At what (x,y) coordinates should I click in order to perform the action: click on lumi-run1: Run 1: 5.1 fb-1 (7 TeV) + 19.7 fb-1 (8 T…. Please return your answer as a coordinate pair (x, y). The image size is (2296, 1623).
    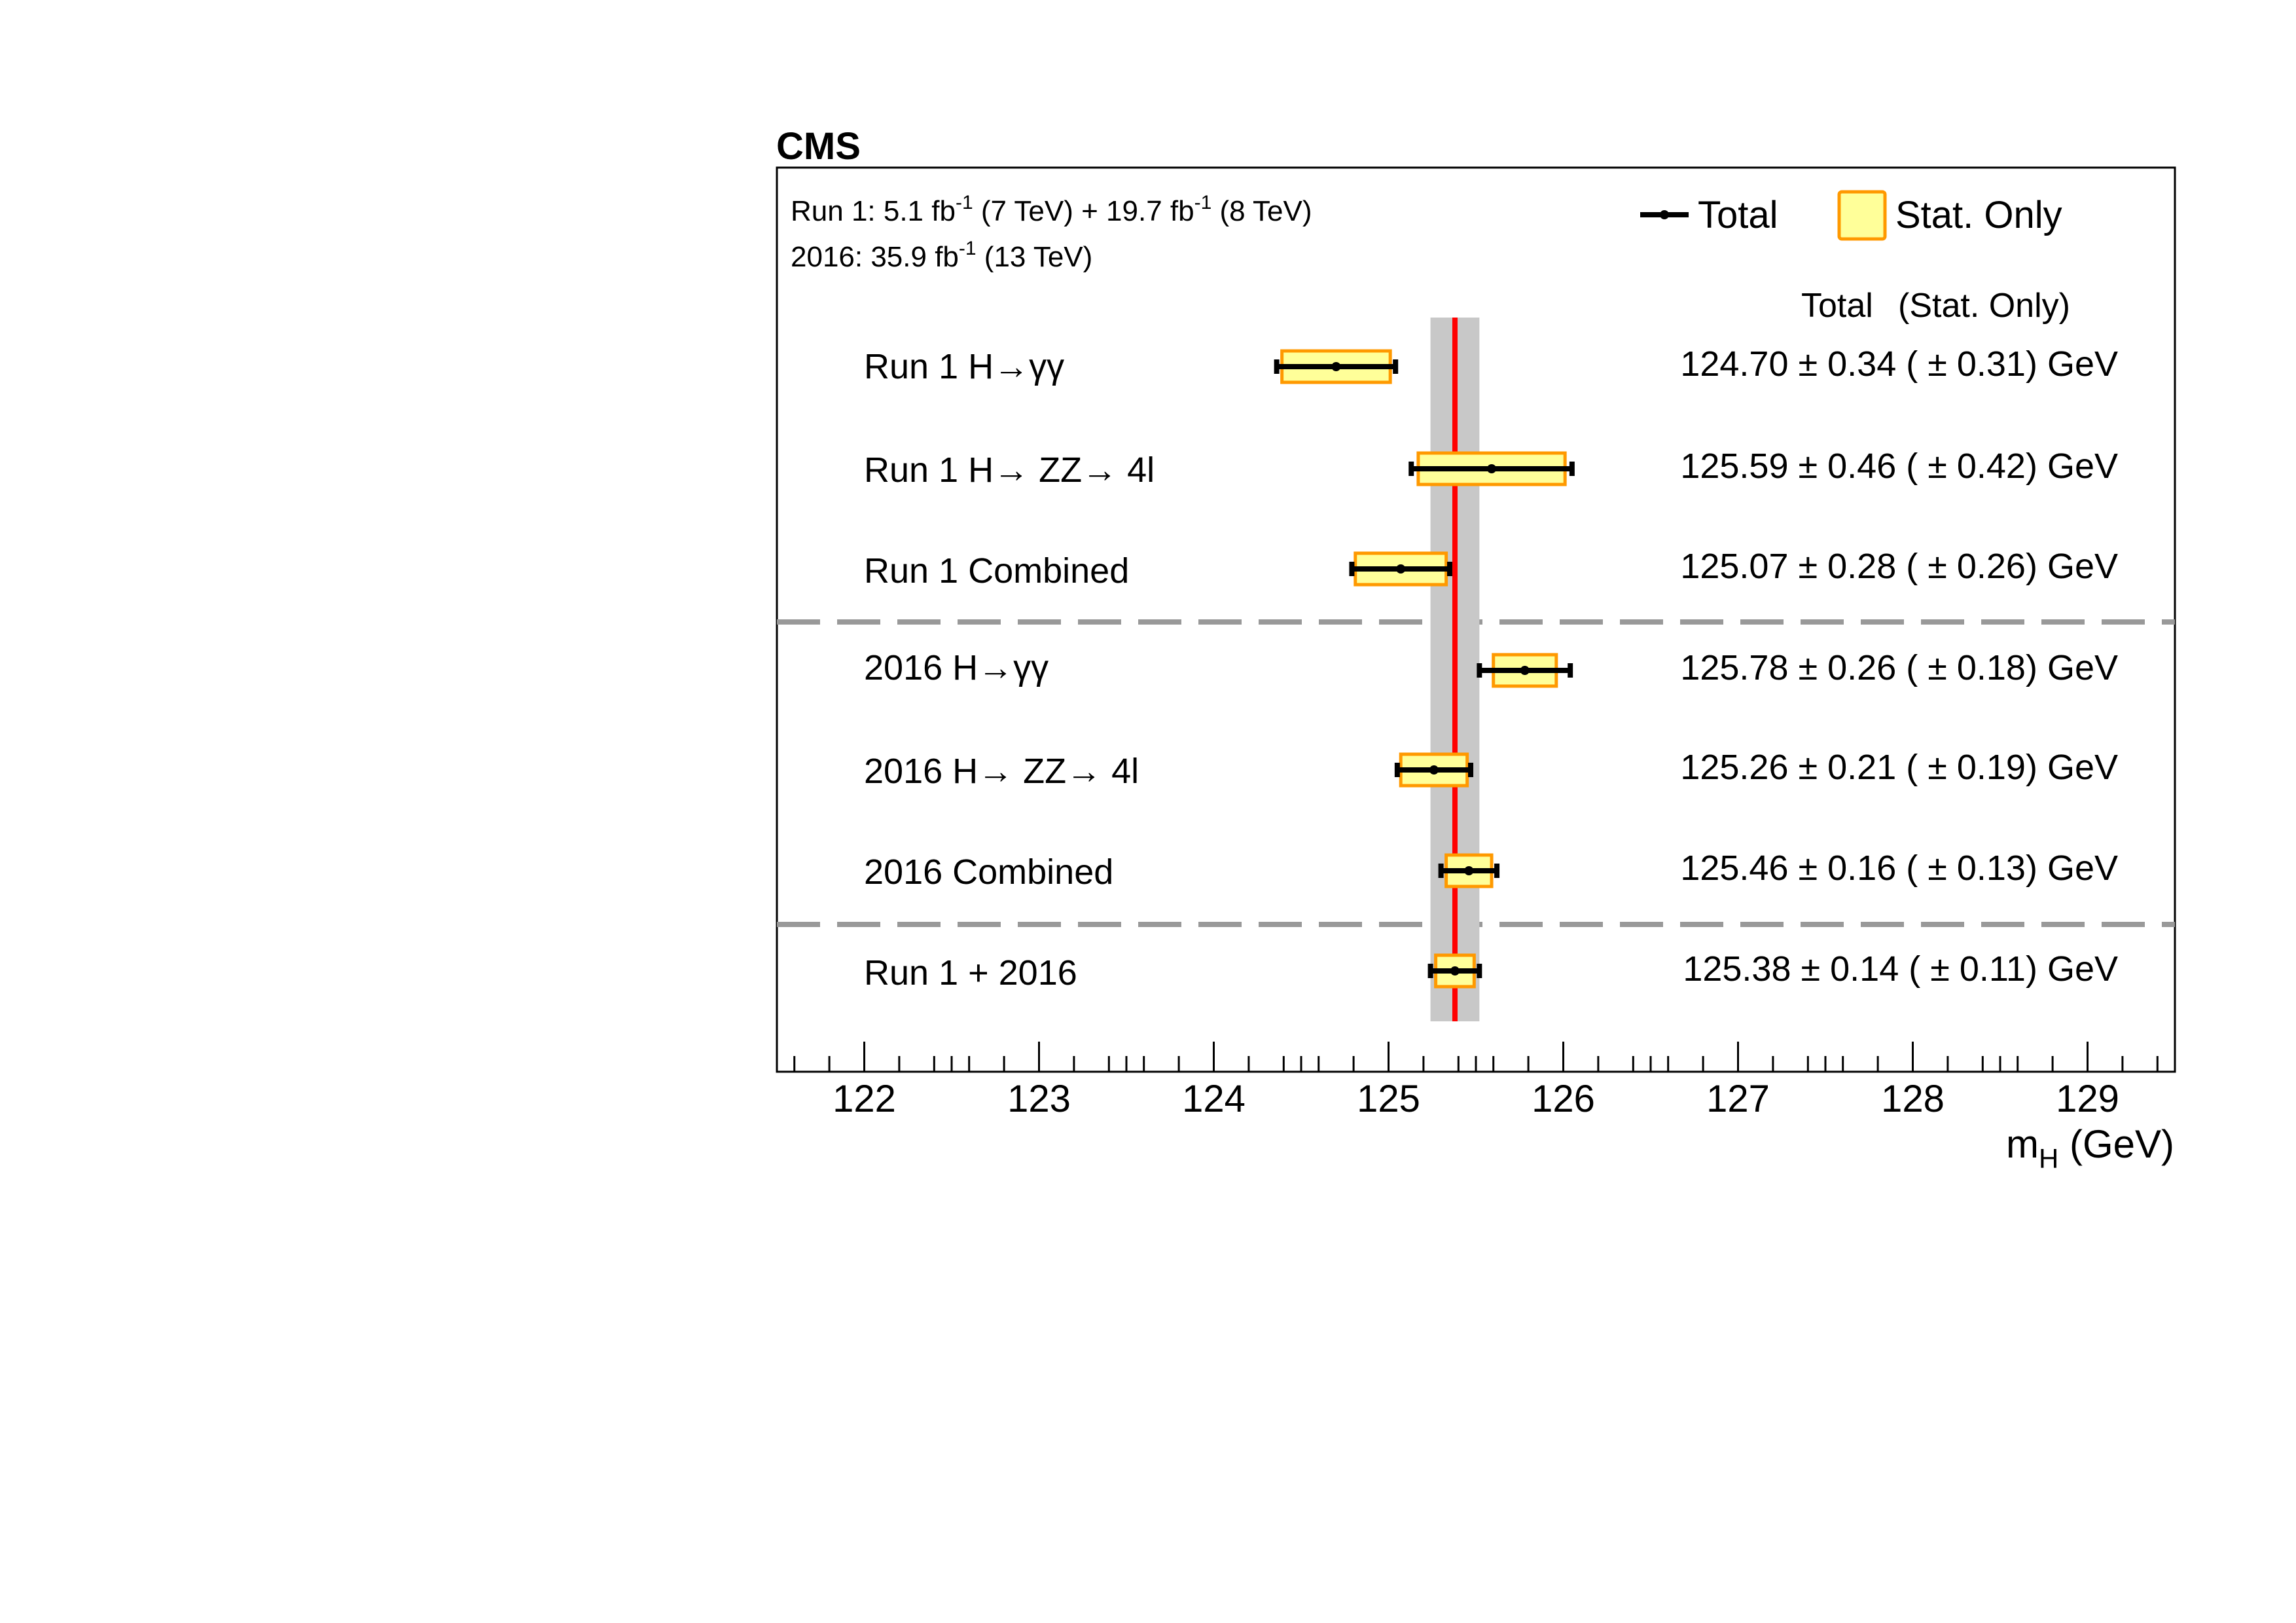
    Looking at the image, I should click on (1051, 209).